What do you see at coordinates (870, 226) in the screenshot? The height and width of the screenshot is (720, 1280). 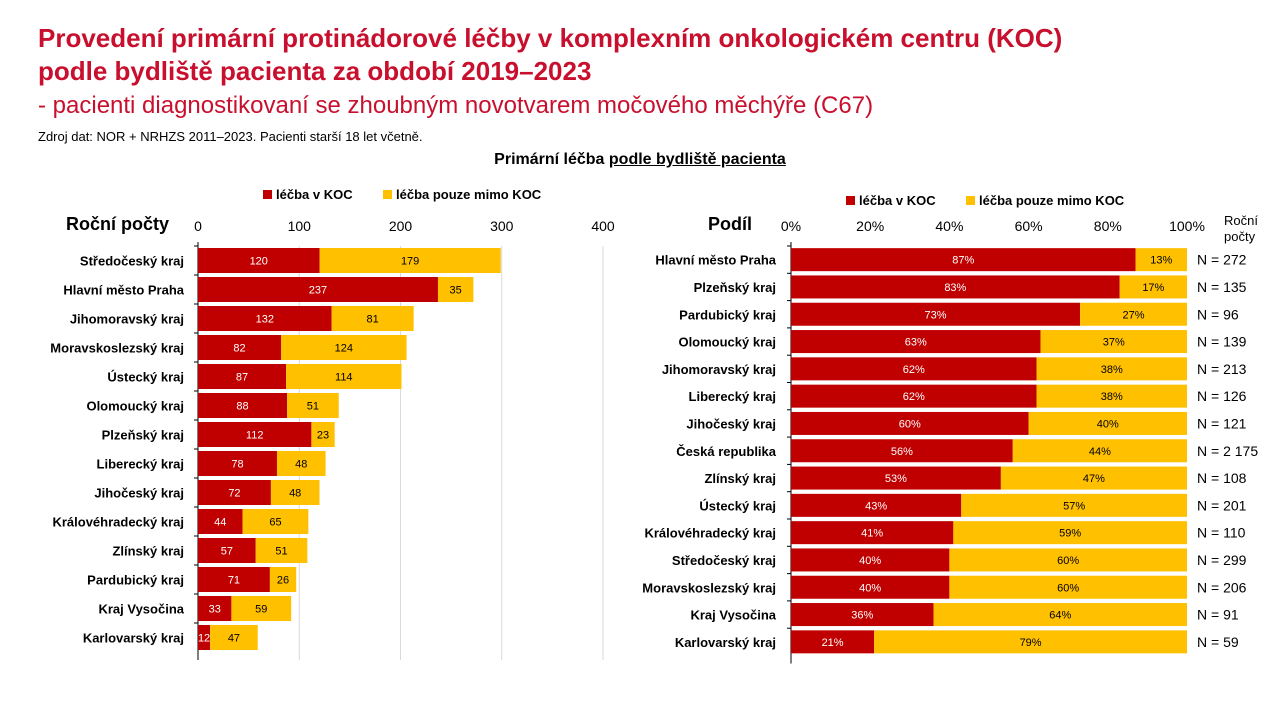 I see `x-tick-label: 20%` at bounding box center [870, 226].